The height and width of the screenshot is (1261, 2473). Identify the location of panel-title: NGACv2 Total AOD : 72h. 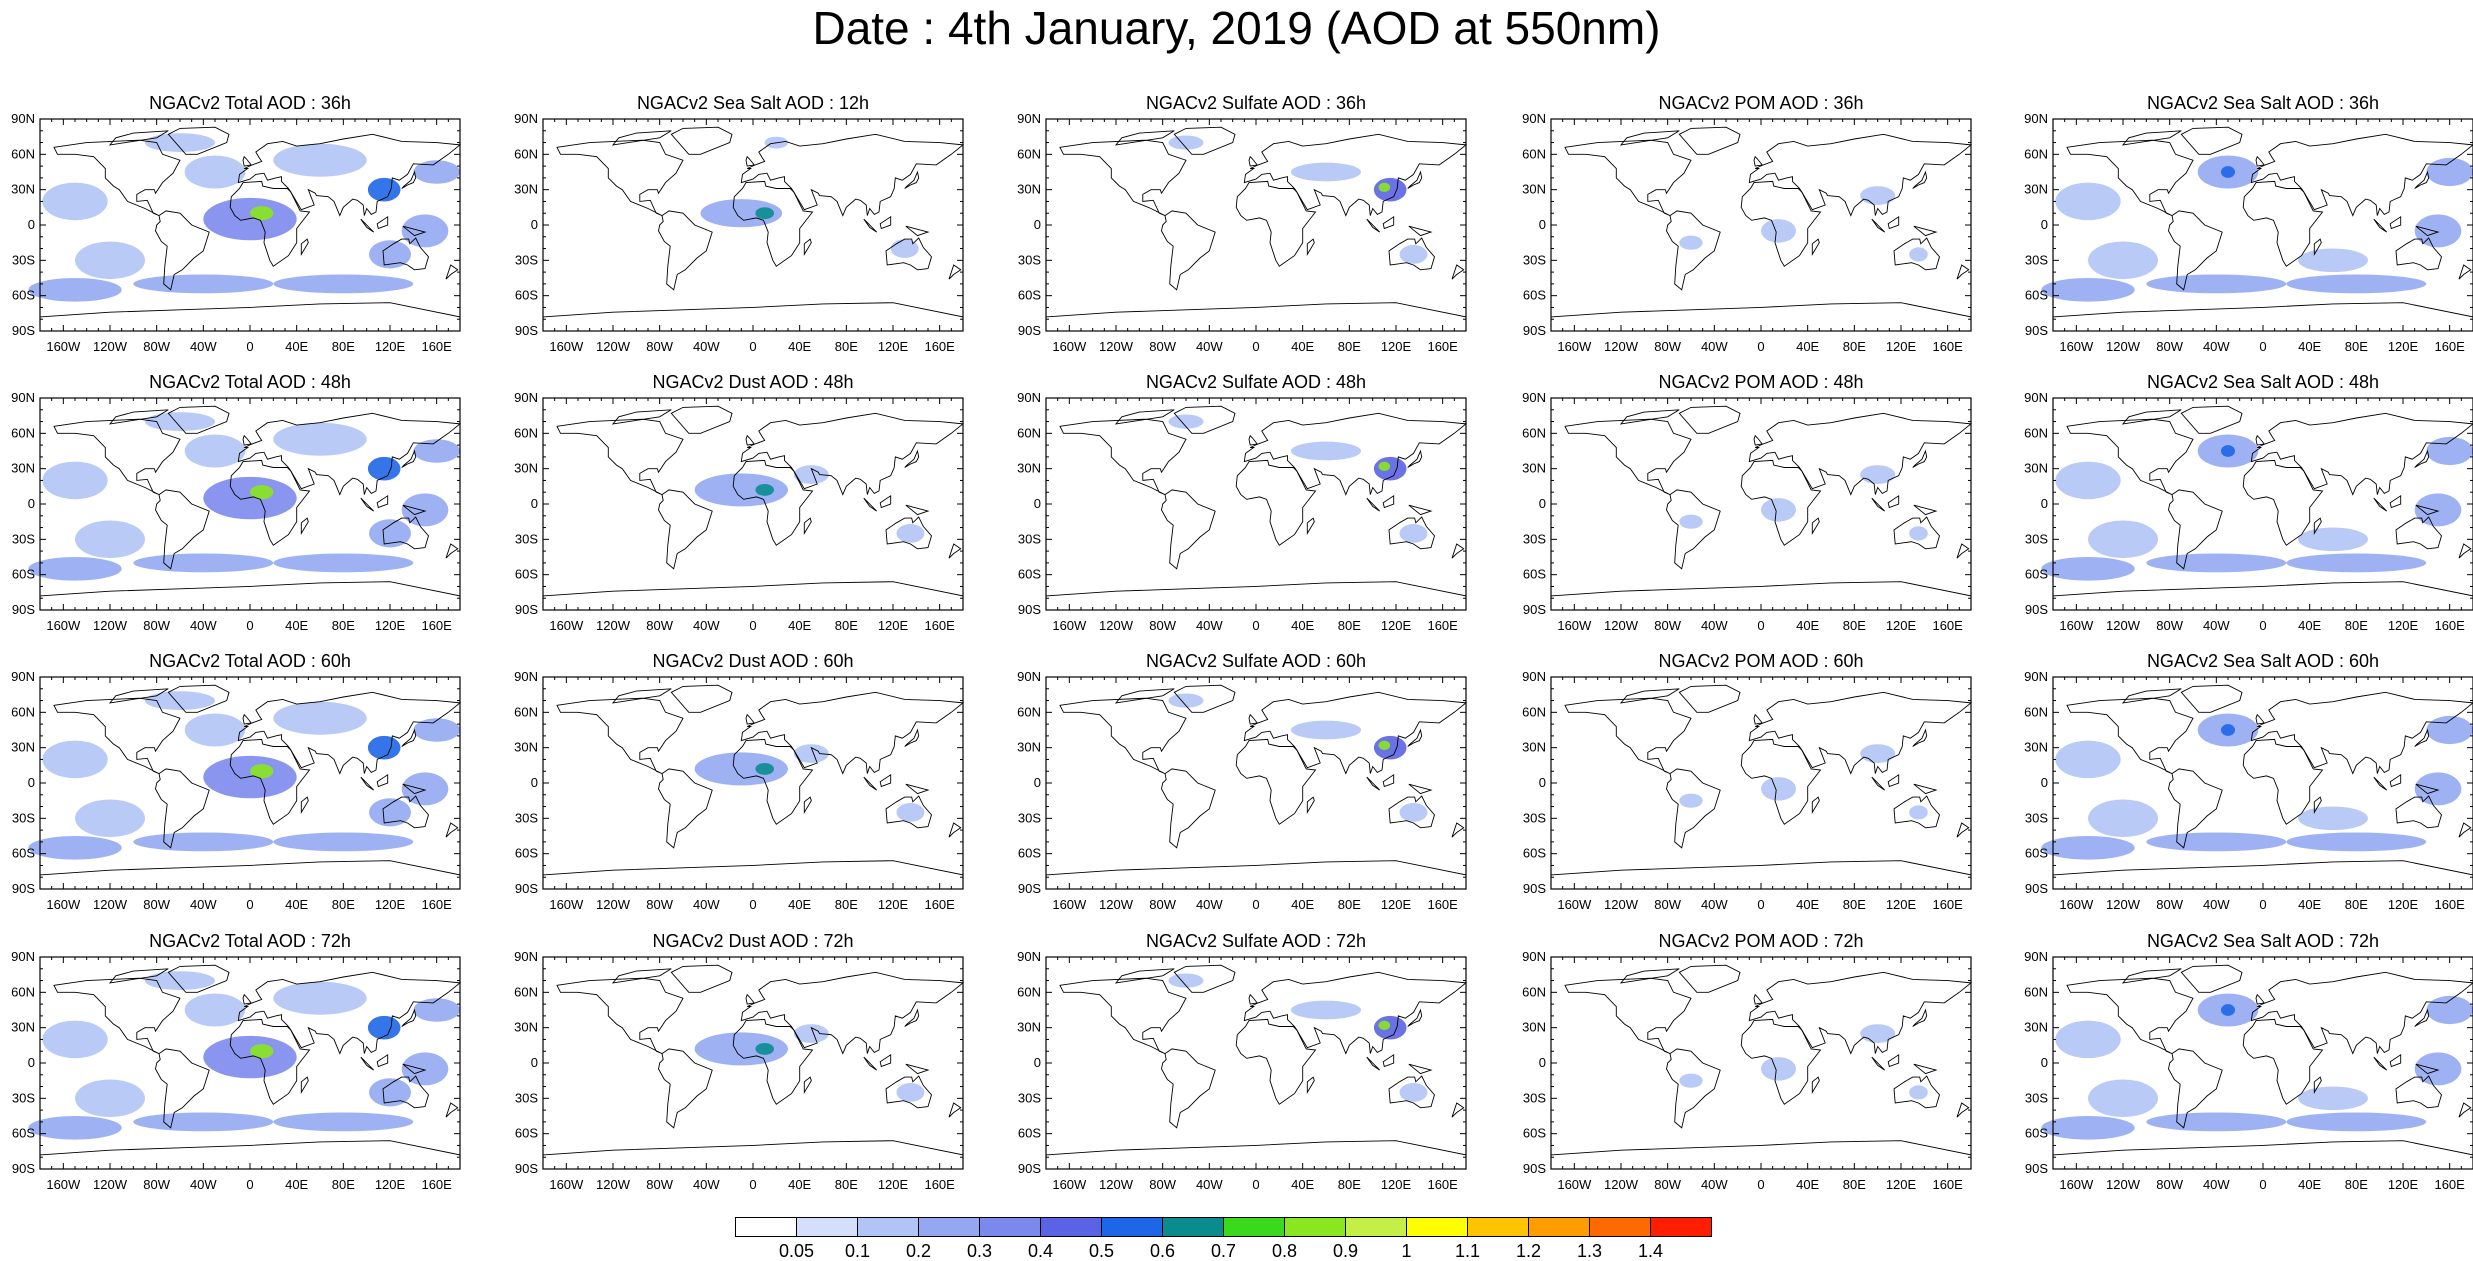
(250, 941).